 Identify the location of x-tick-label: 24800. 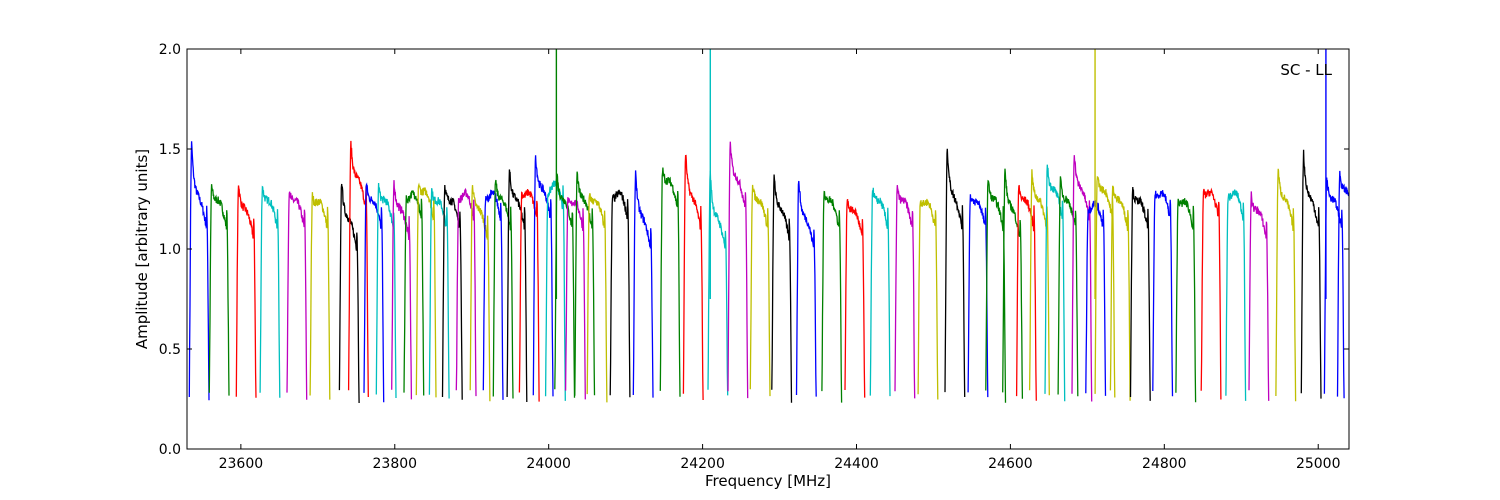
(1164, 464).